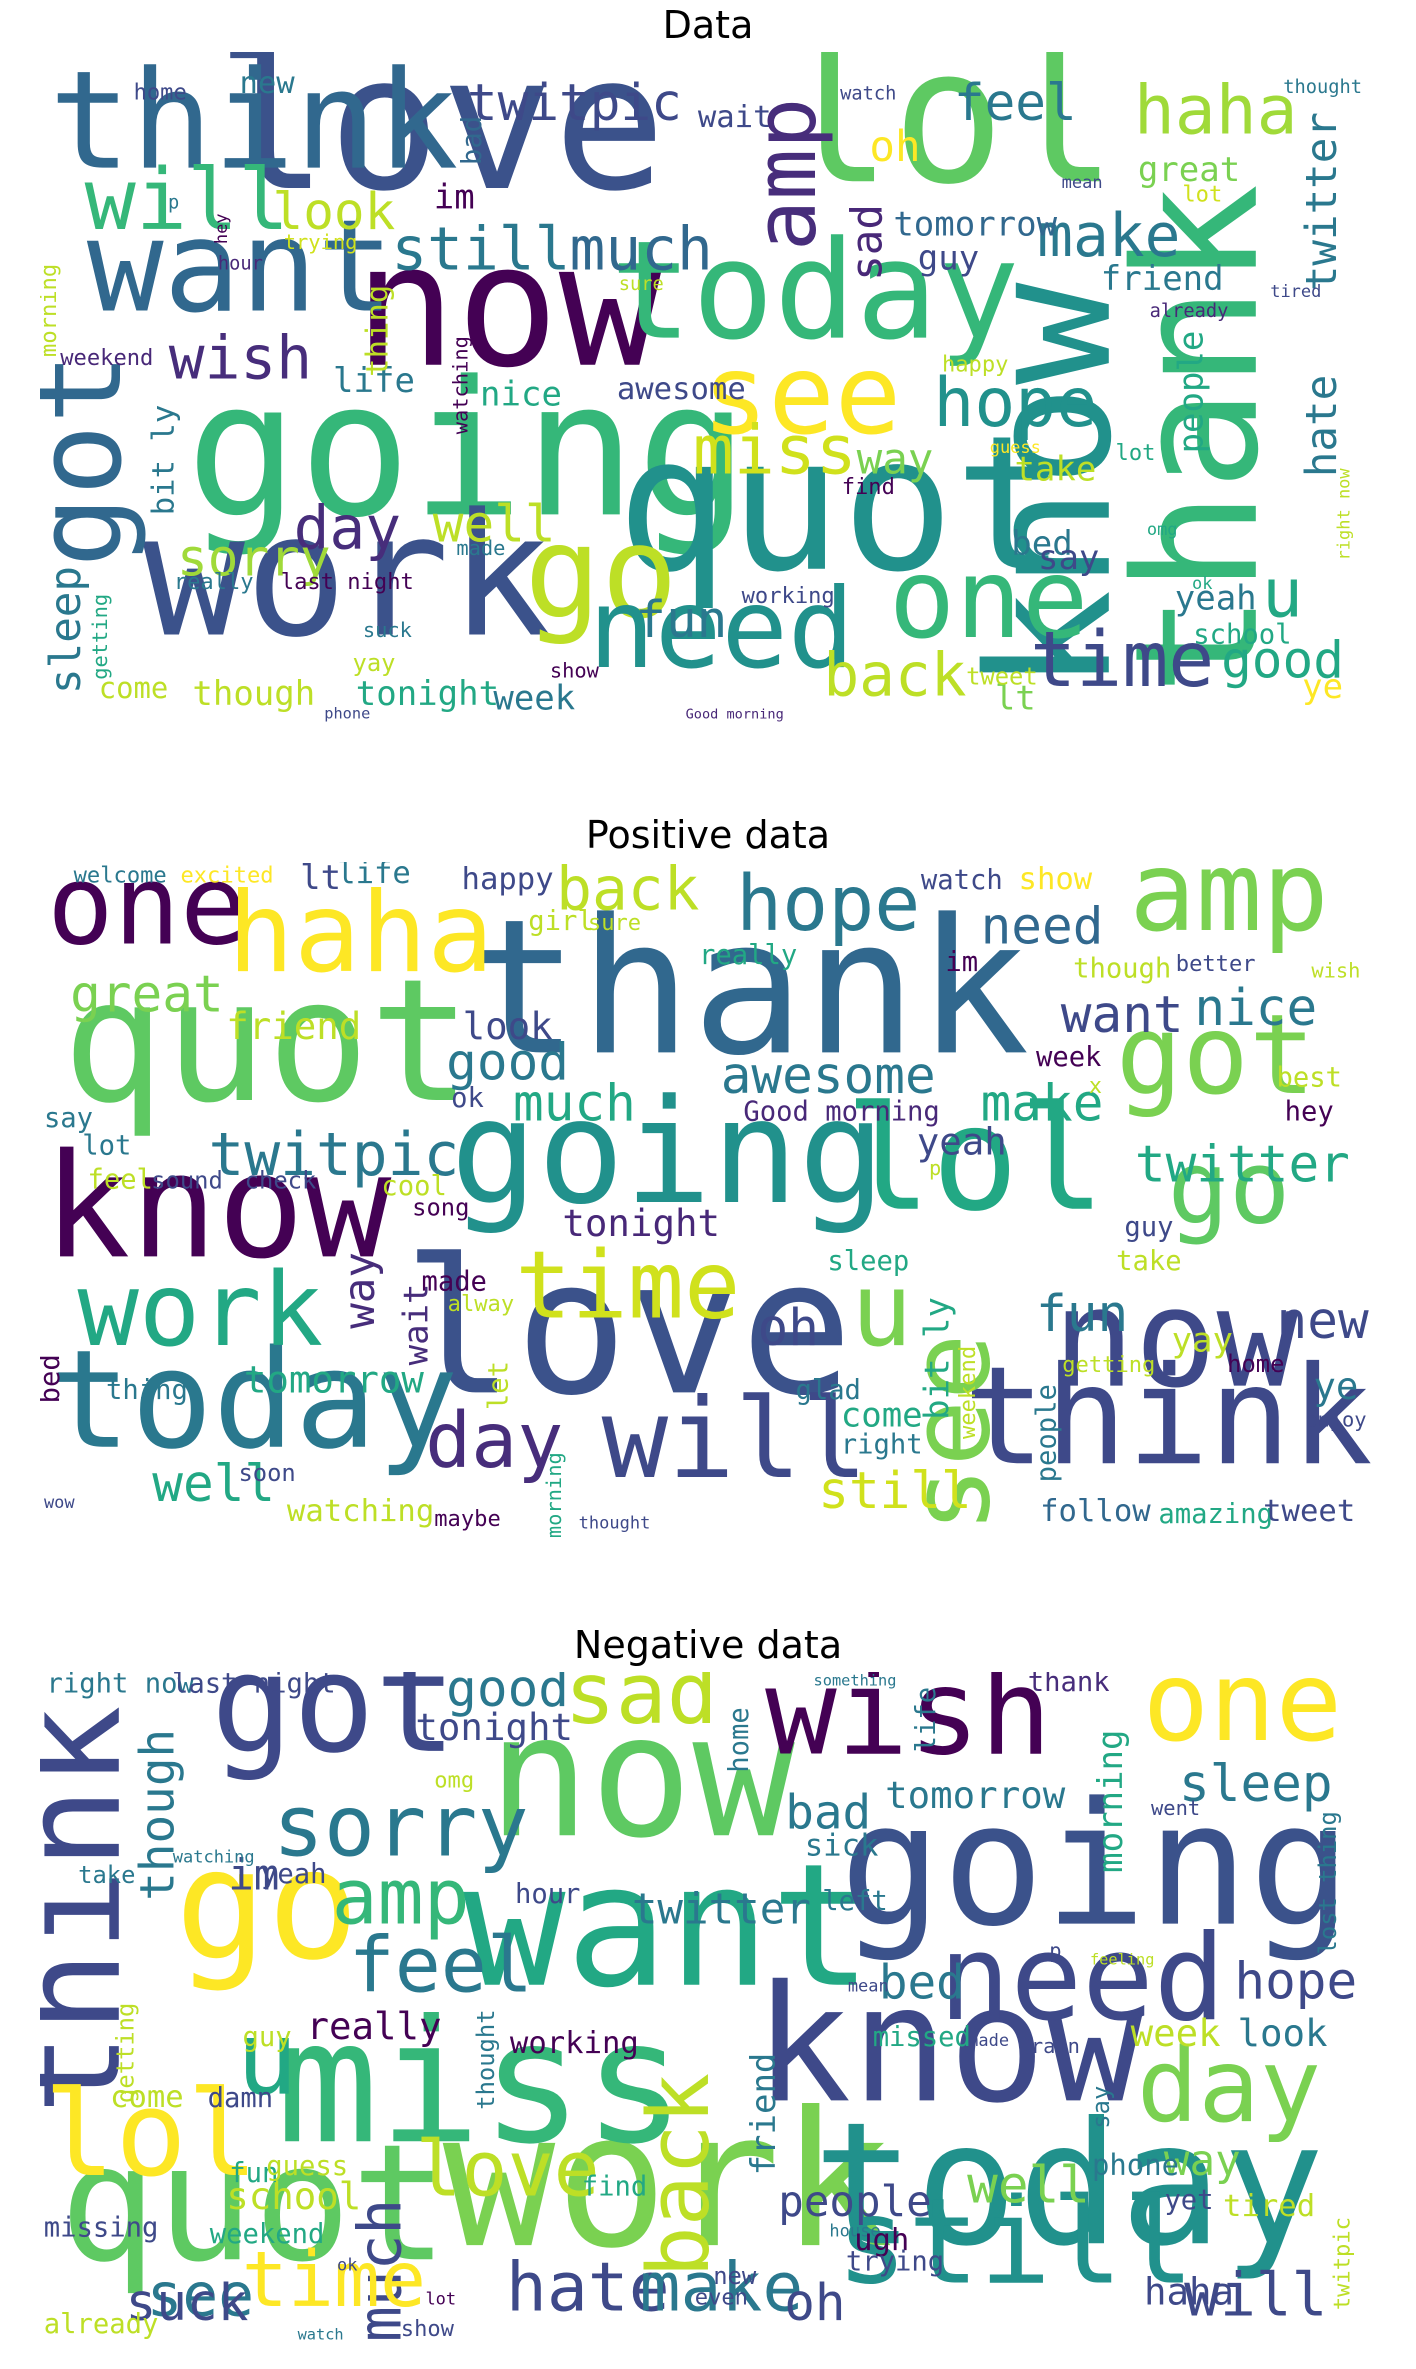 The image size is (1416, 2369). I want to click on word-way: way, so click(895, 460).